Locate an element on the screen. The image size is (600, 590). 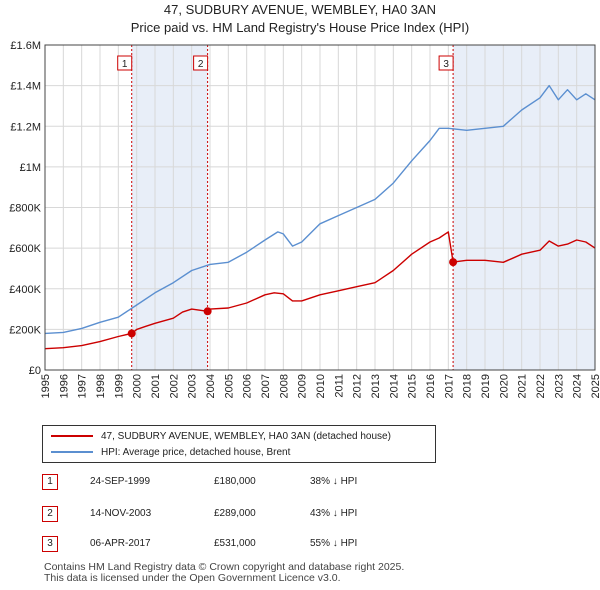
y-tick-label: £200K is located at coordinates (25, 330).